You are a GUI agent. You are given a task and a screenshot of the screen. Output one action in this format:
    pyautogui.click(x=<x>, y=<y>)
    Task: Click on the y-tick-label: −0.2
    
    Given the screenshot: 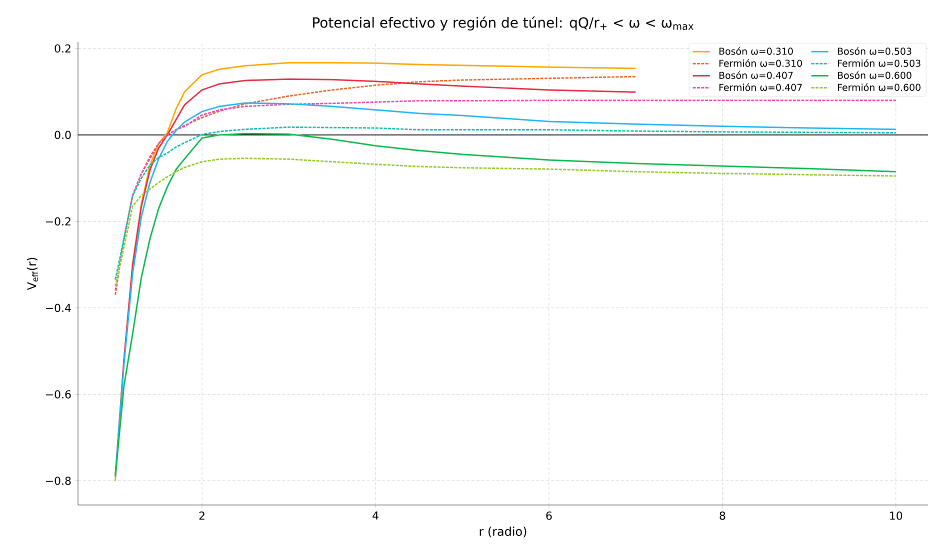 What is the action you would take?
    pyautogui.click(x=58, y=221)
    